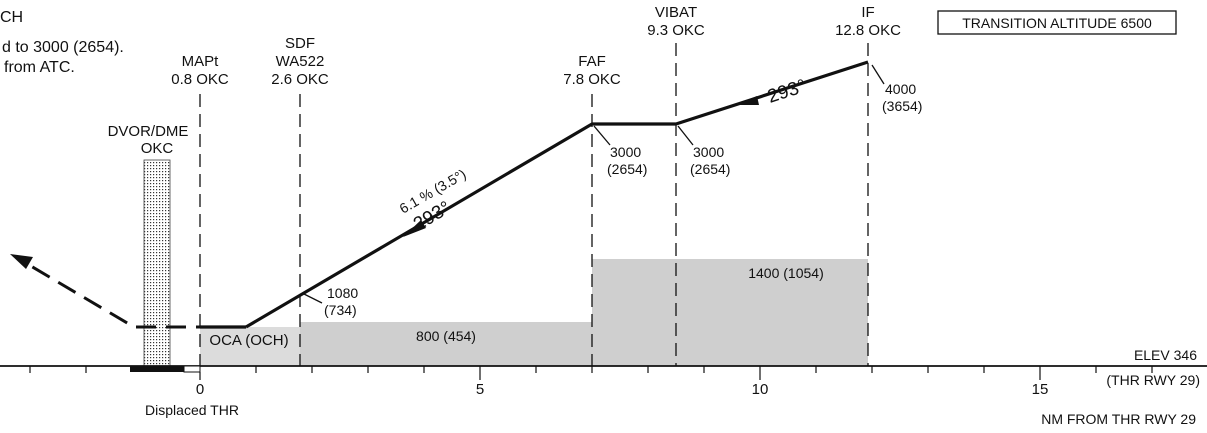  I want to click on if-name: IF, so click(867, 12).